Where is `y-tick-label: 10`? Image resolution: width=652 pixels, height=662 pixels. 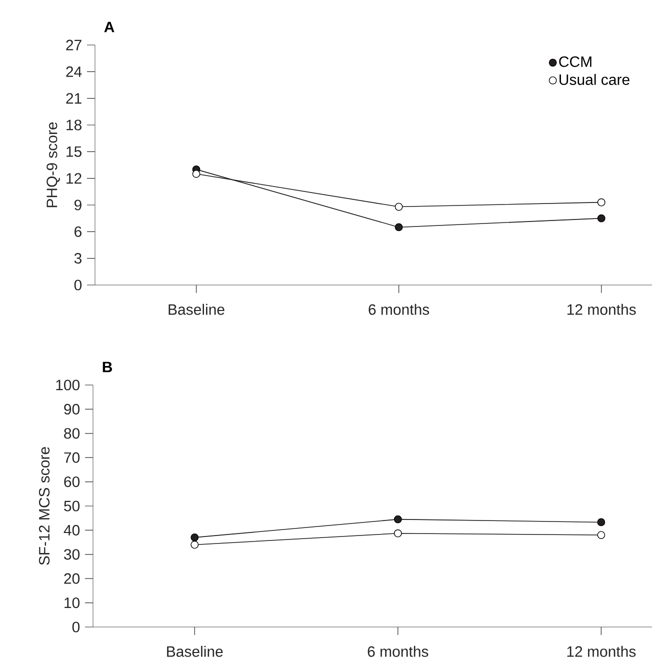 y-tick-label: 10 is located at coordinates (72, 602).